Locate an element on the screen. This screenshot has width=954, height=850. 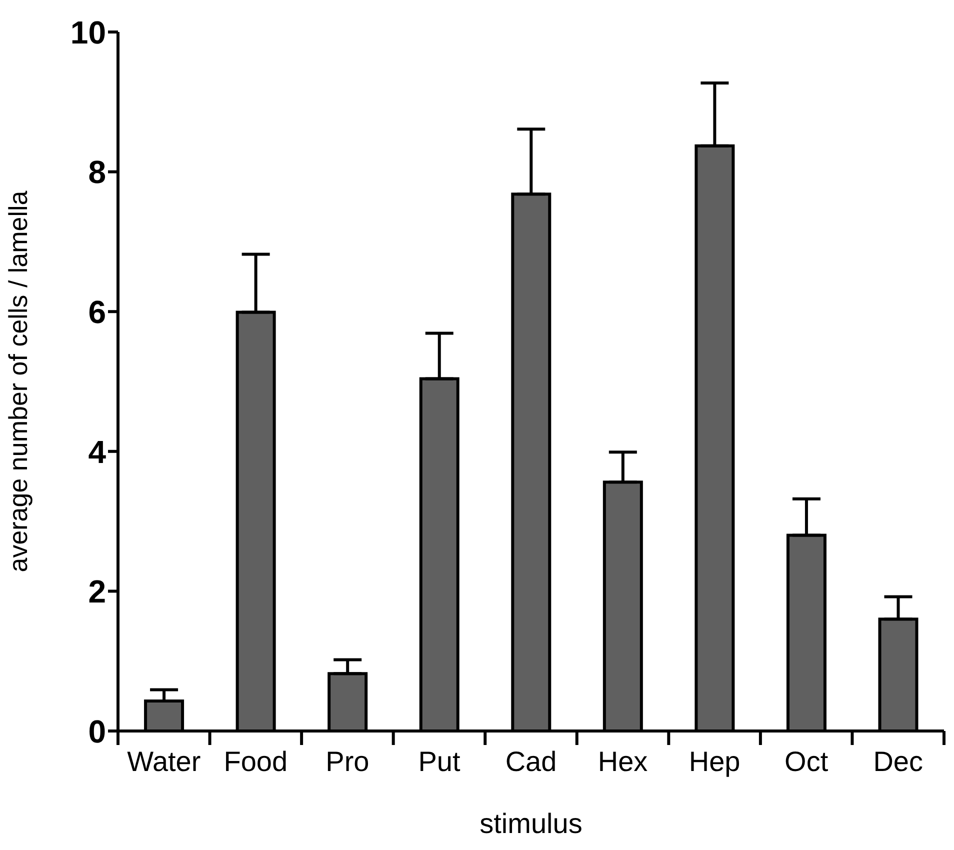
y-tick-label: 0 is located at coordinates (97, 731).